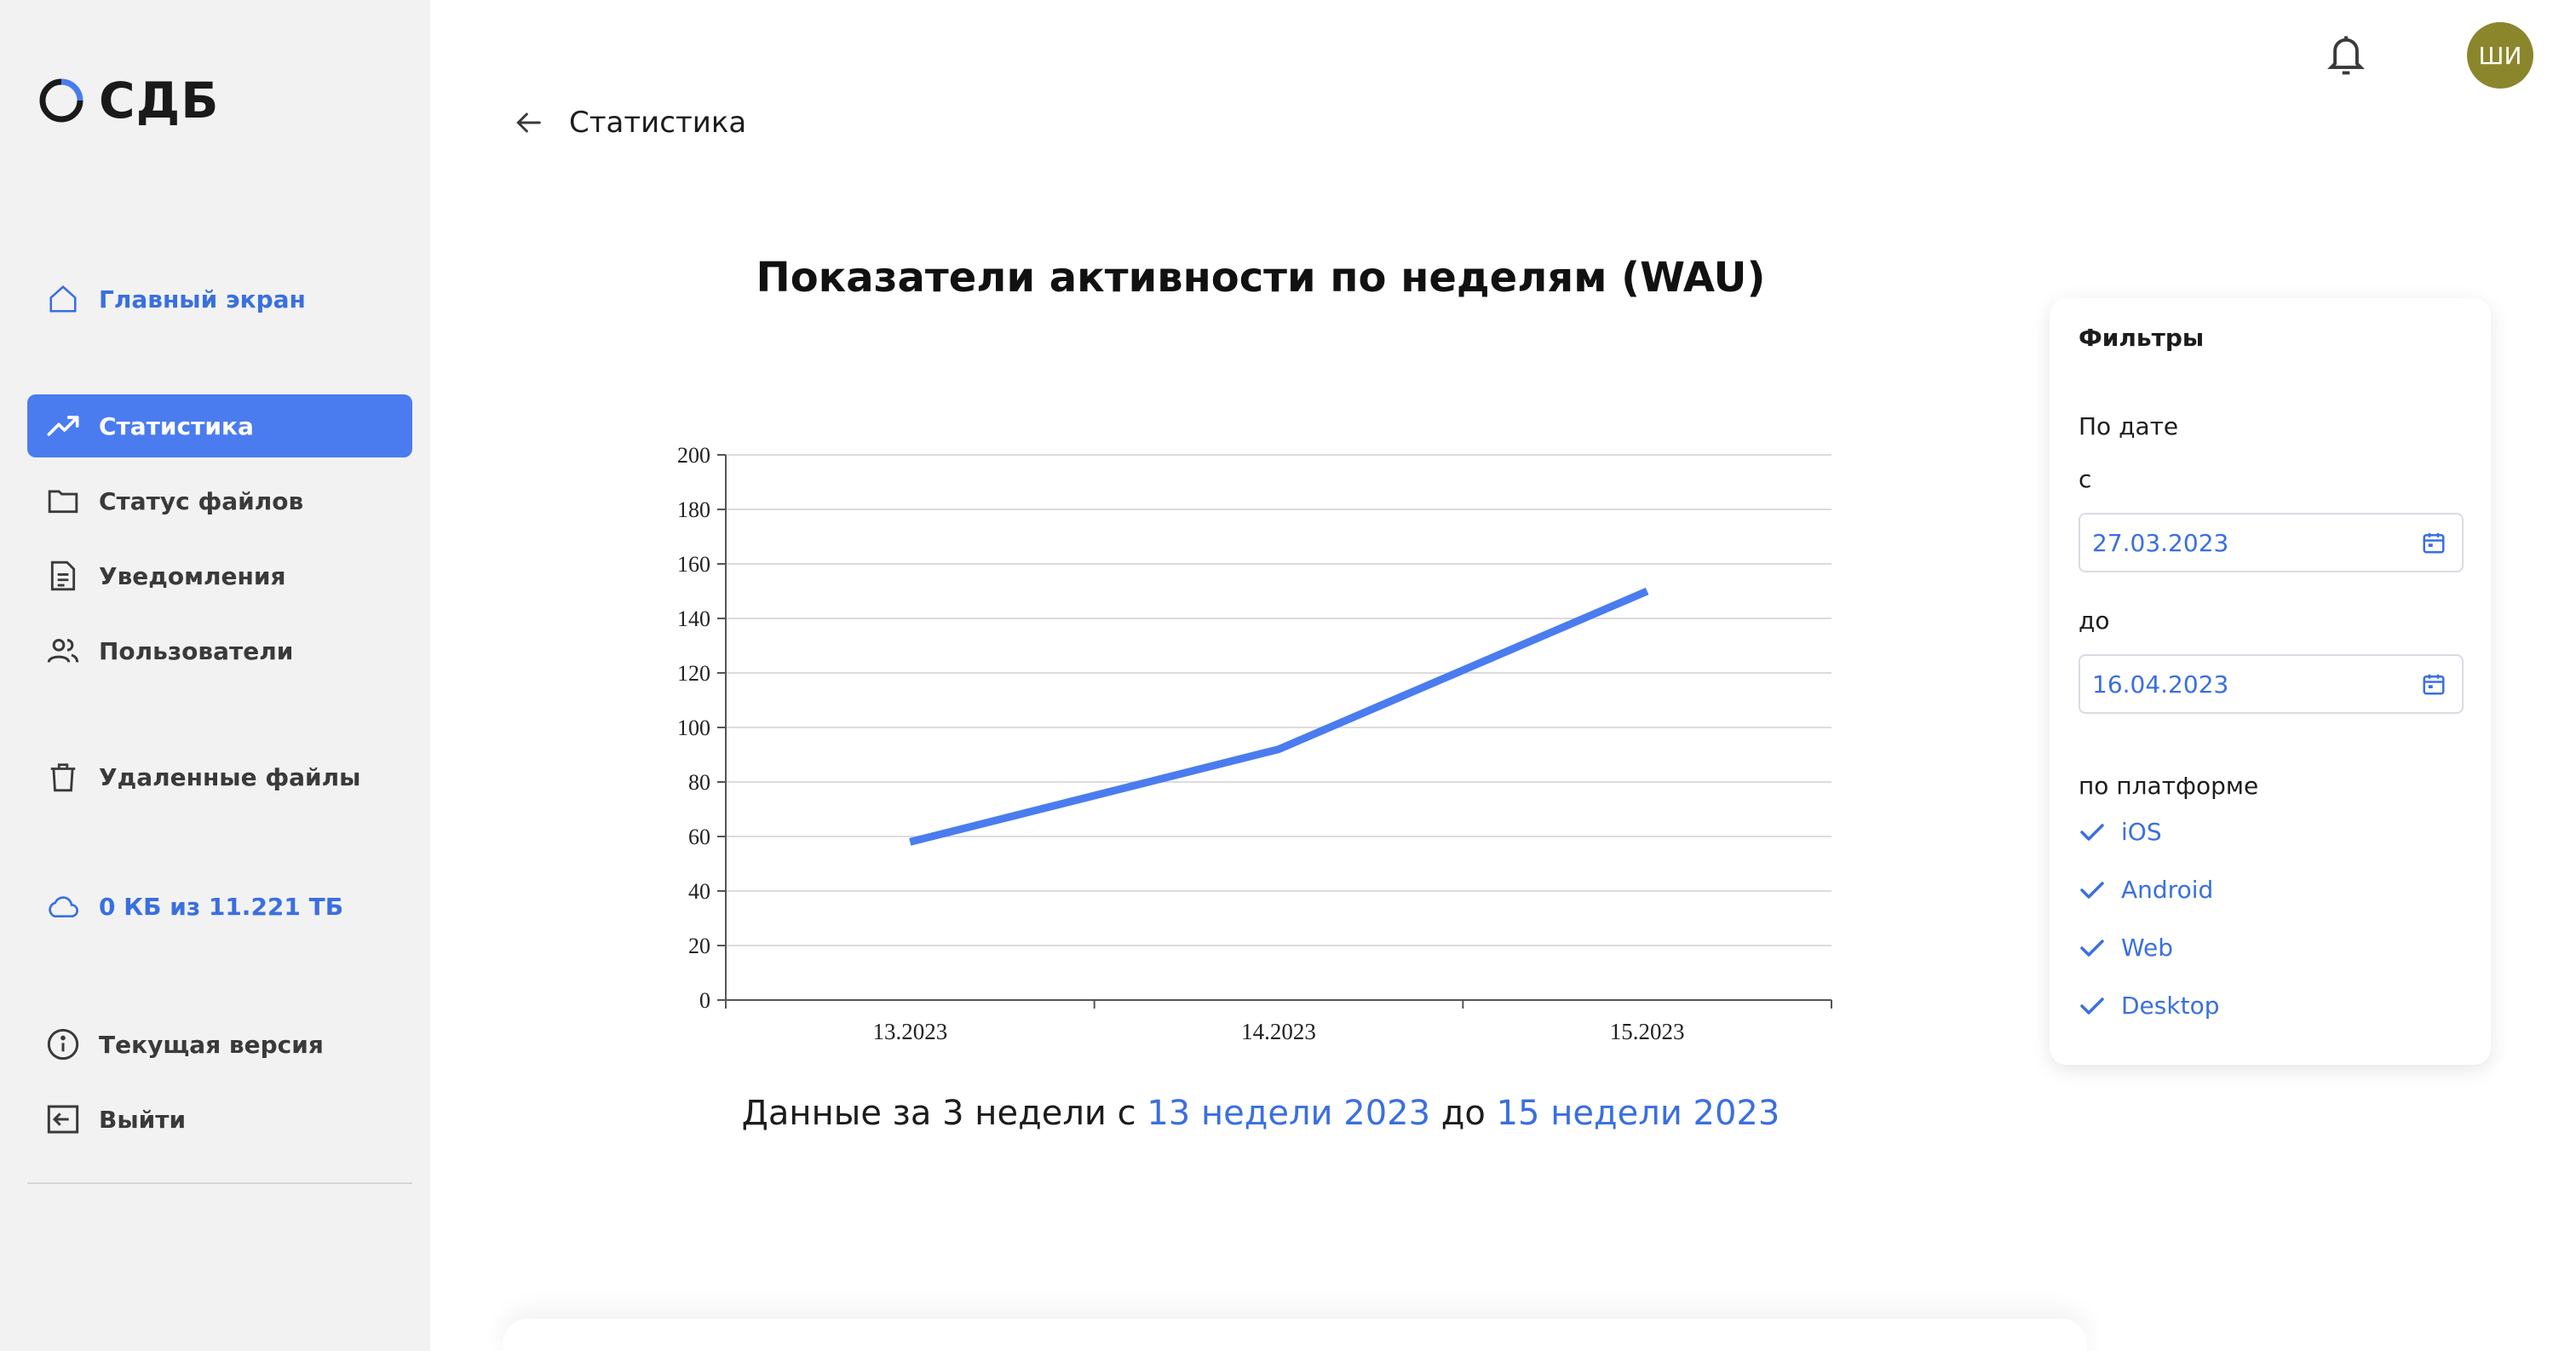 The image size is (2576, 1351). Describe the element at coordinates (694, 673) in the screenshot. I see `y-tick-label: 120` at that location.